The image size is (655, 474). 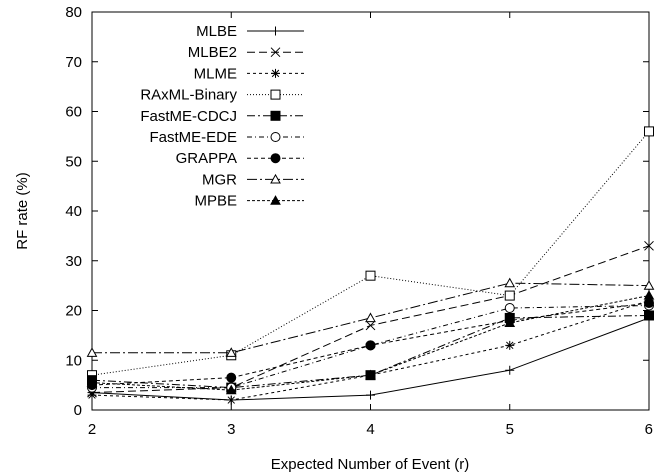 I want to click on x-tick-label: 5, so click(x=510, y=429).